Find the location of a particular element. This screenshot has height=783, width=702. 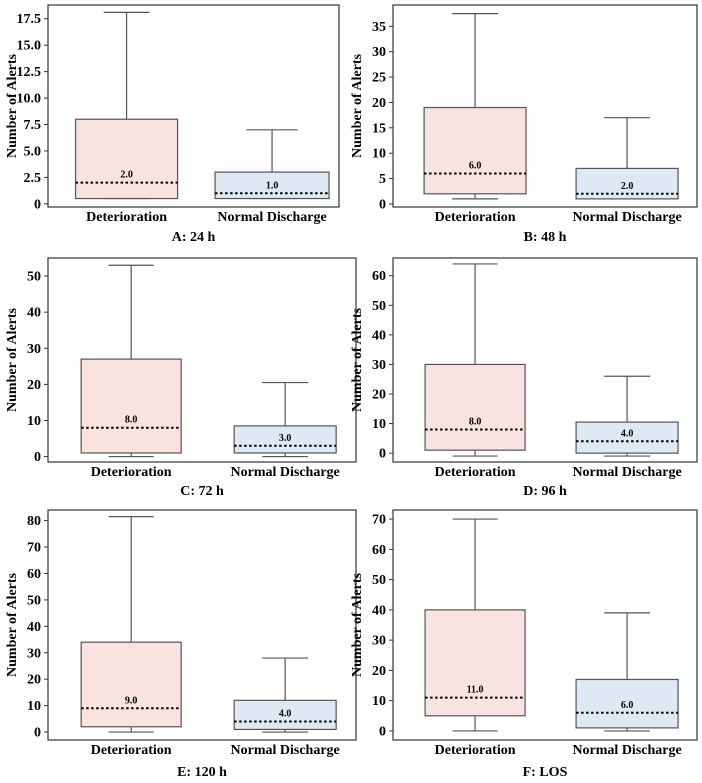

y-tick-label: 12.5 is located at coordinates (29, 72).